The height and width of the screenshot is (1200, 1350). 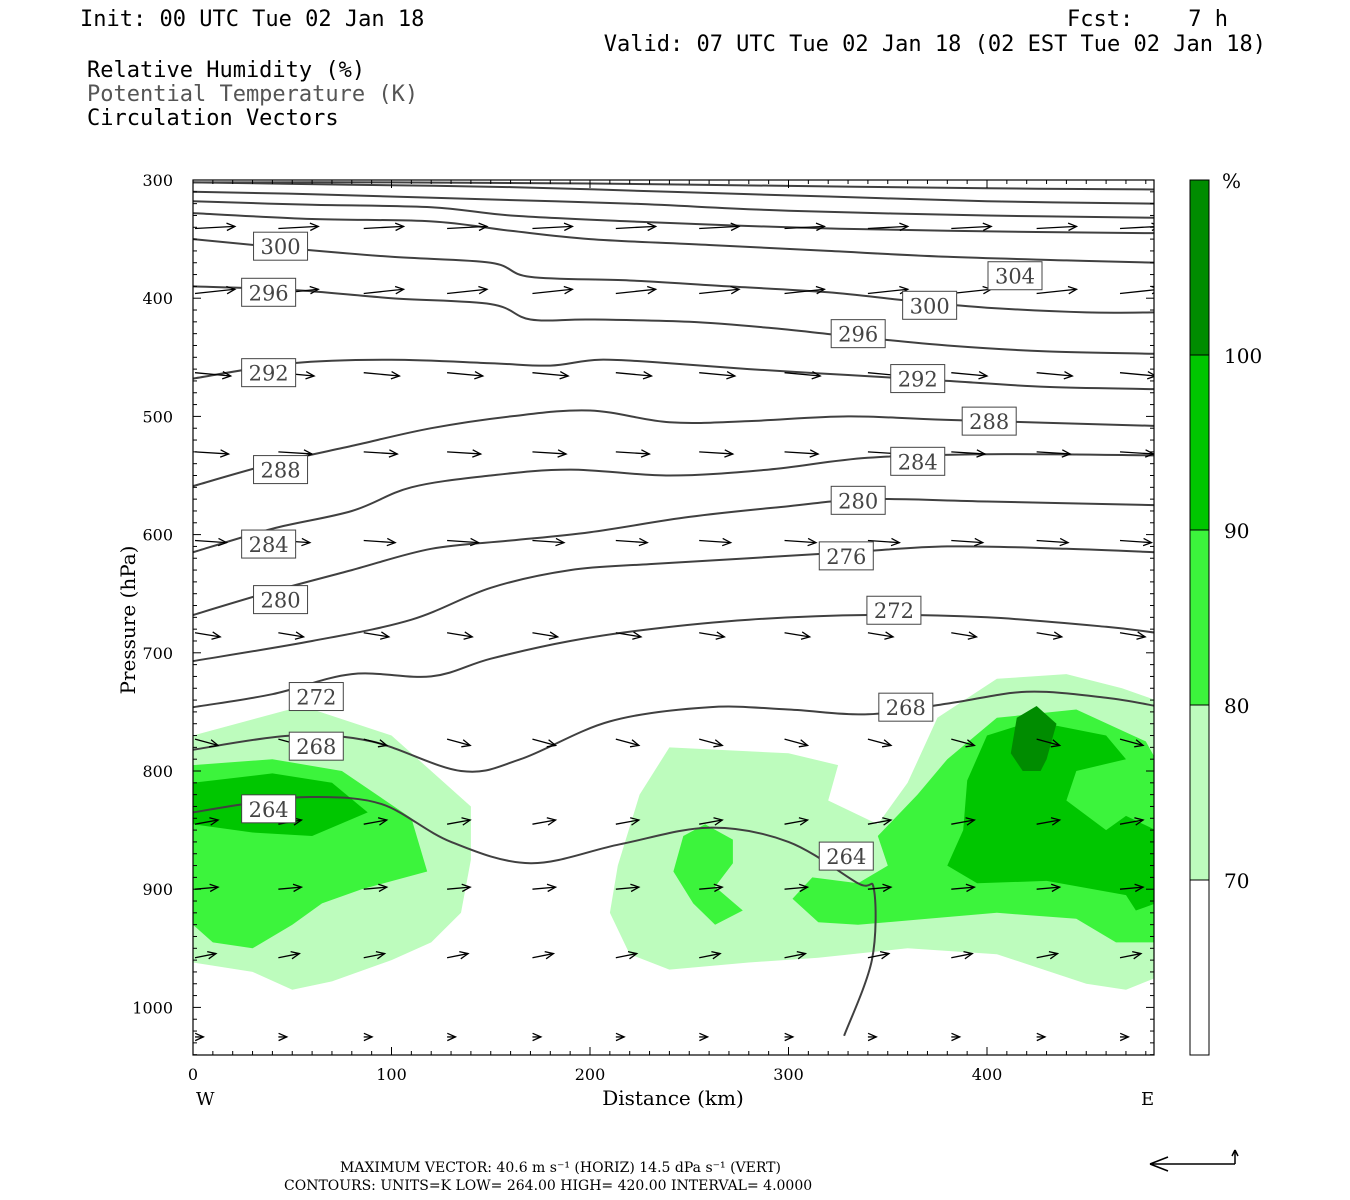 I want to click on y-tick-label: 300, so click(x=157, y=180).